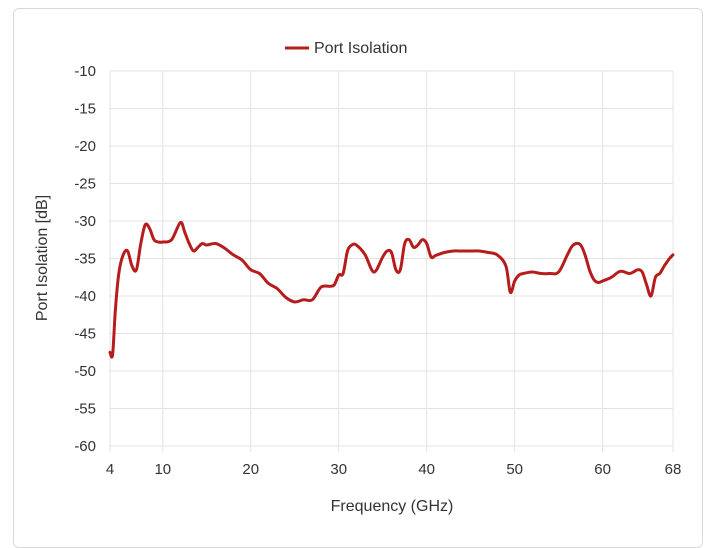  What do you see at coordinates (85, 409) in the screenshot?
I see `y-tick-label: -55` at bounding box center [85, 409].